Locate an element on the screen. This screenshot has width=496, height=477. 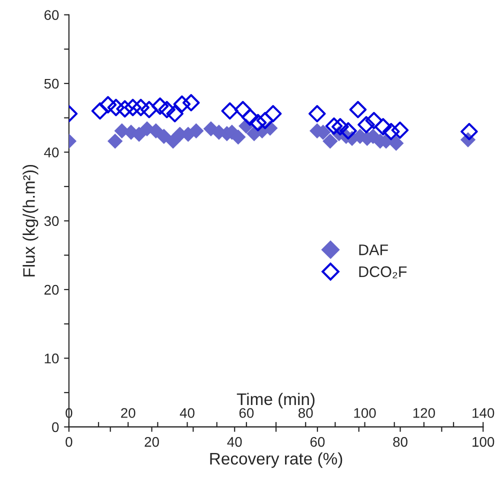
x2-tick-label: 80 is located at coordinates (305, 413).